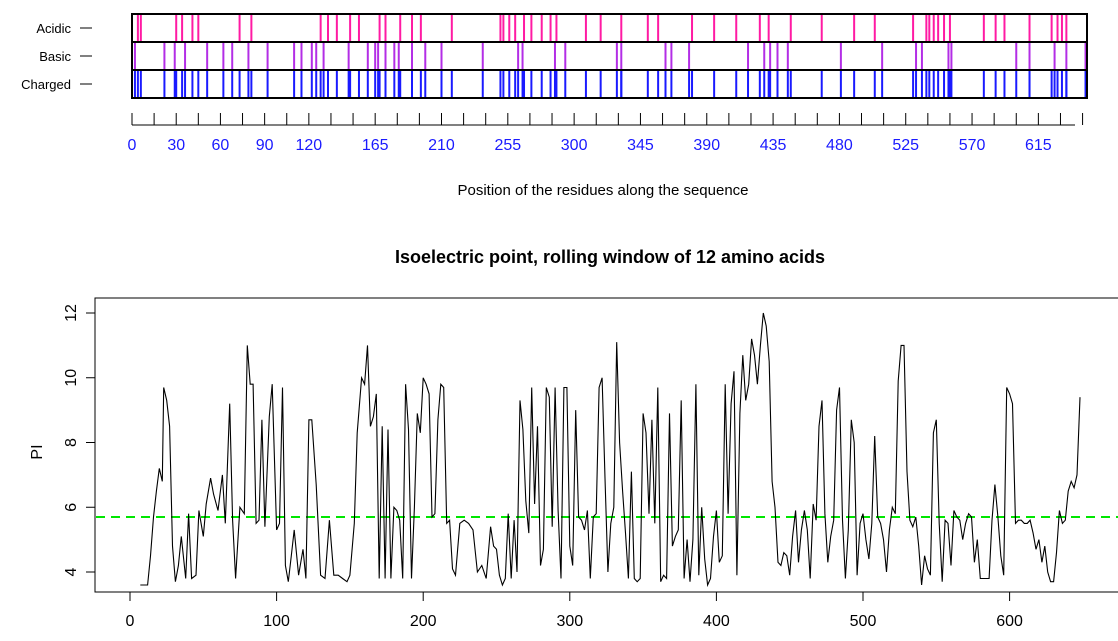 The height and width of the screenshot is (641, 1118). What do you see at coordinates (71, 571) in the screenshot?
I see `y-tick-label: 4` at bounding box center [71, 571].